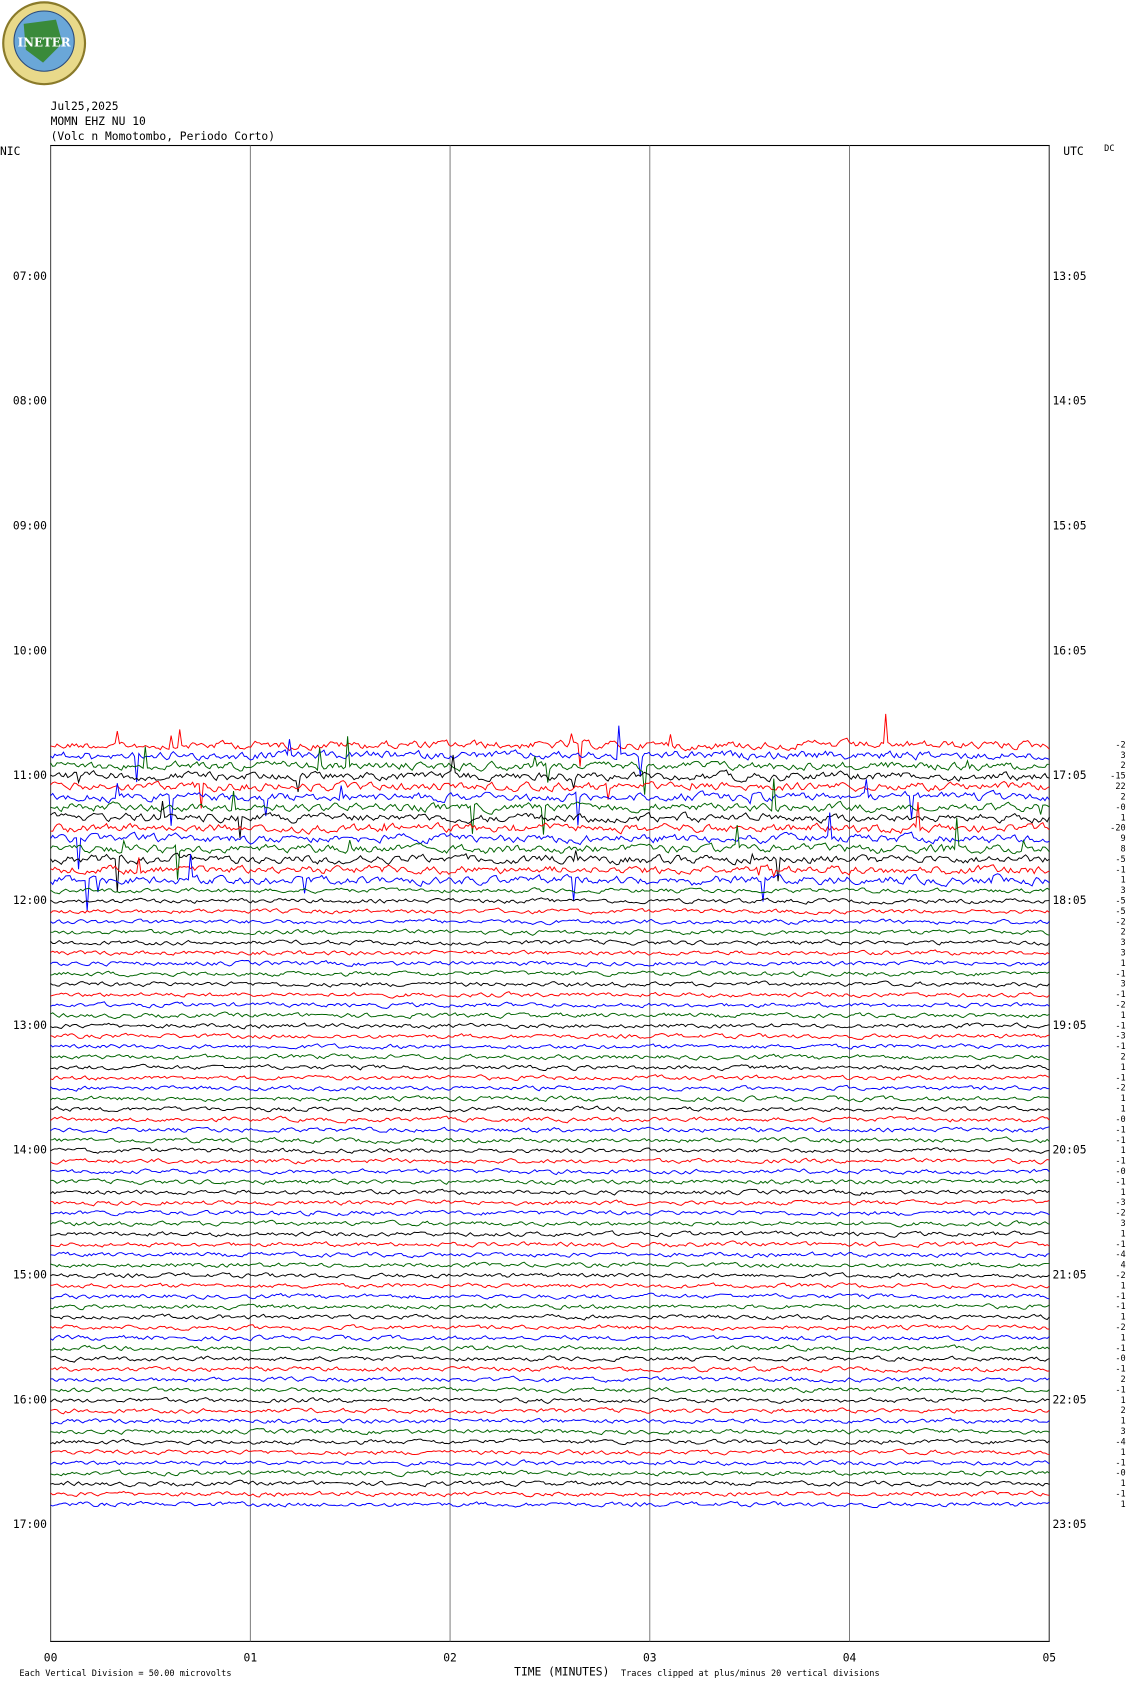  Describe the element at coordinates (30, 1275) in the screenshot. I see `nic-time-label: 15:00` at that location.